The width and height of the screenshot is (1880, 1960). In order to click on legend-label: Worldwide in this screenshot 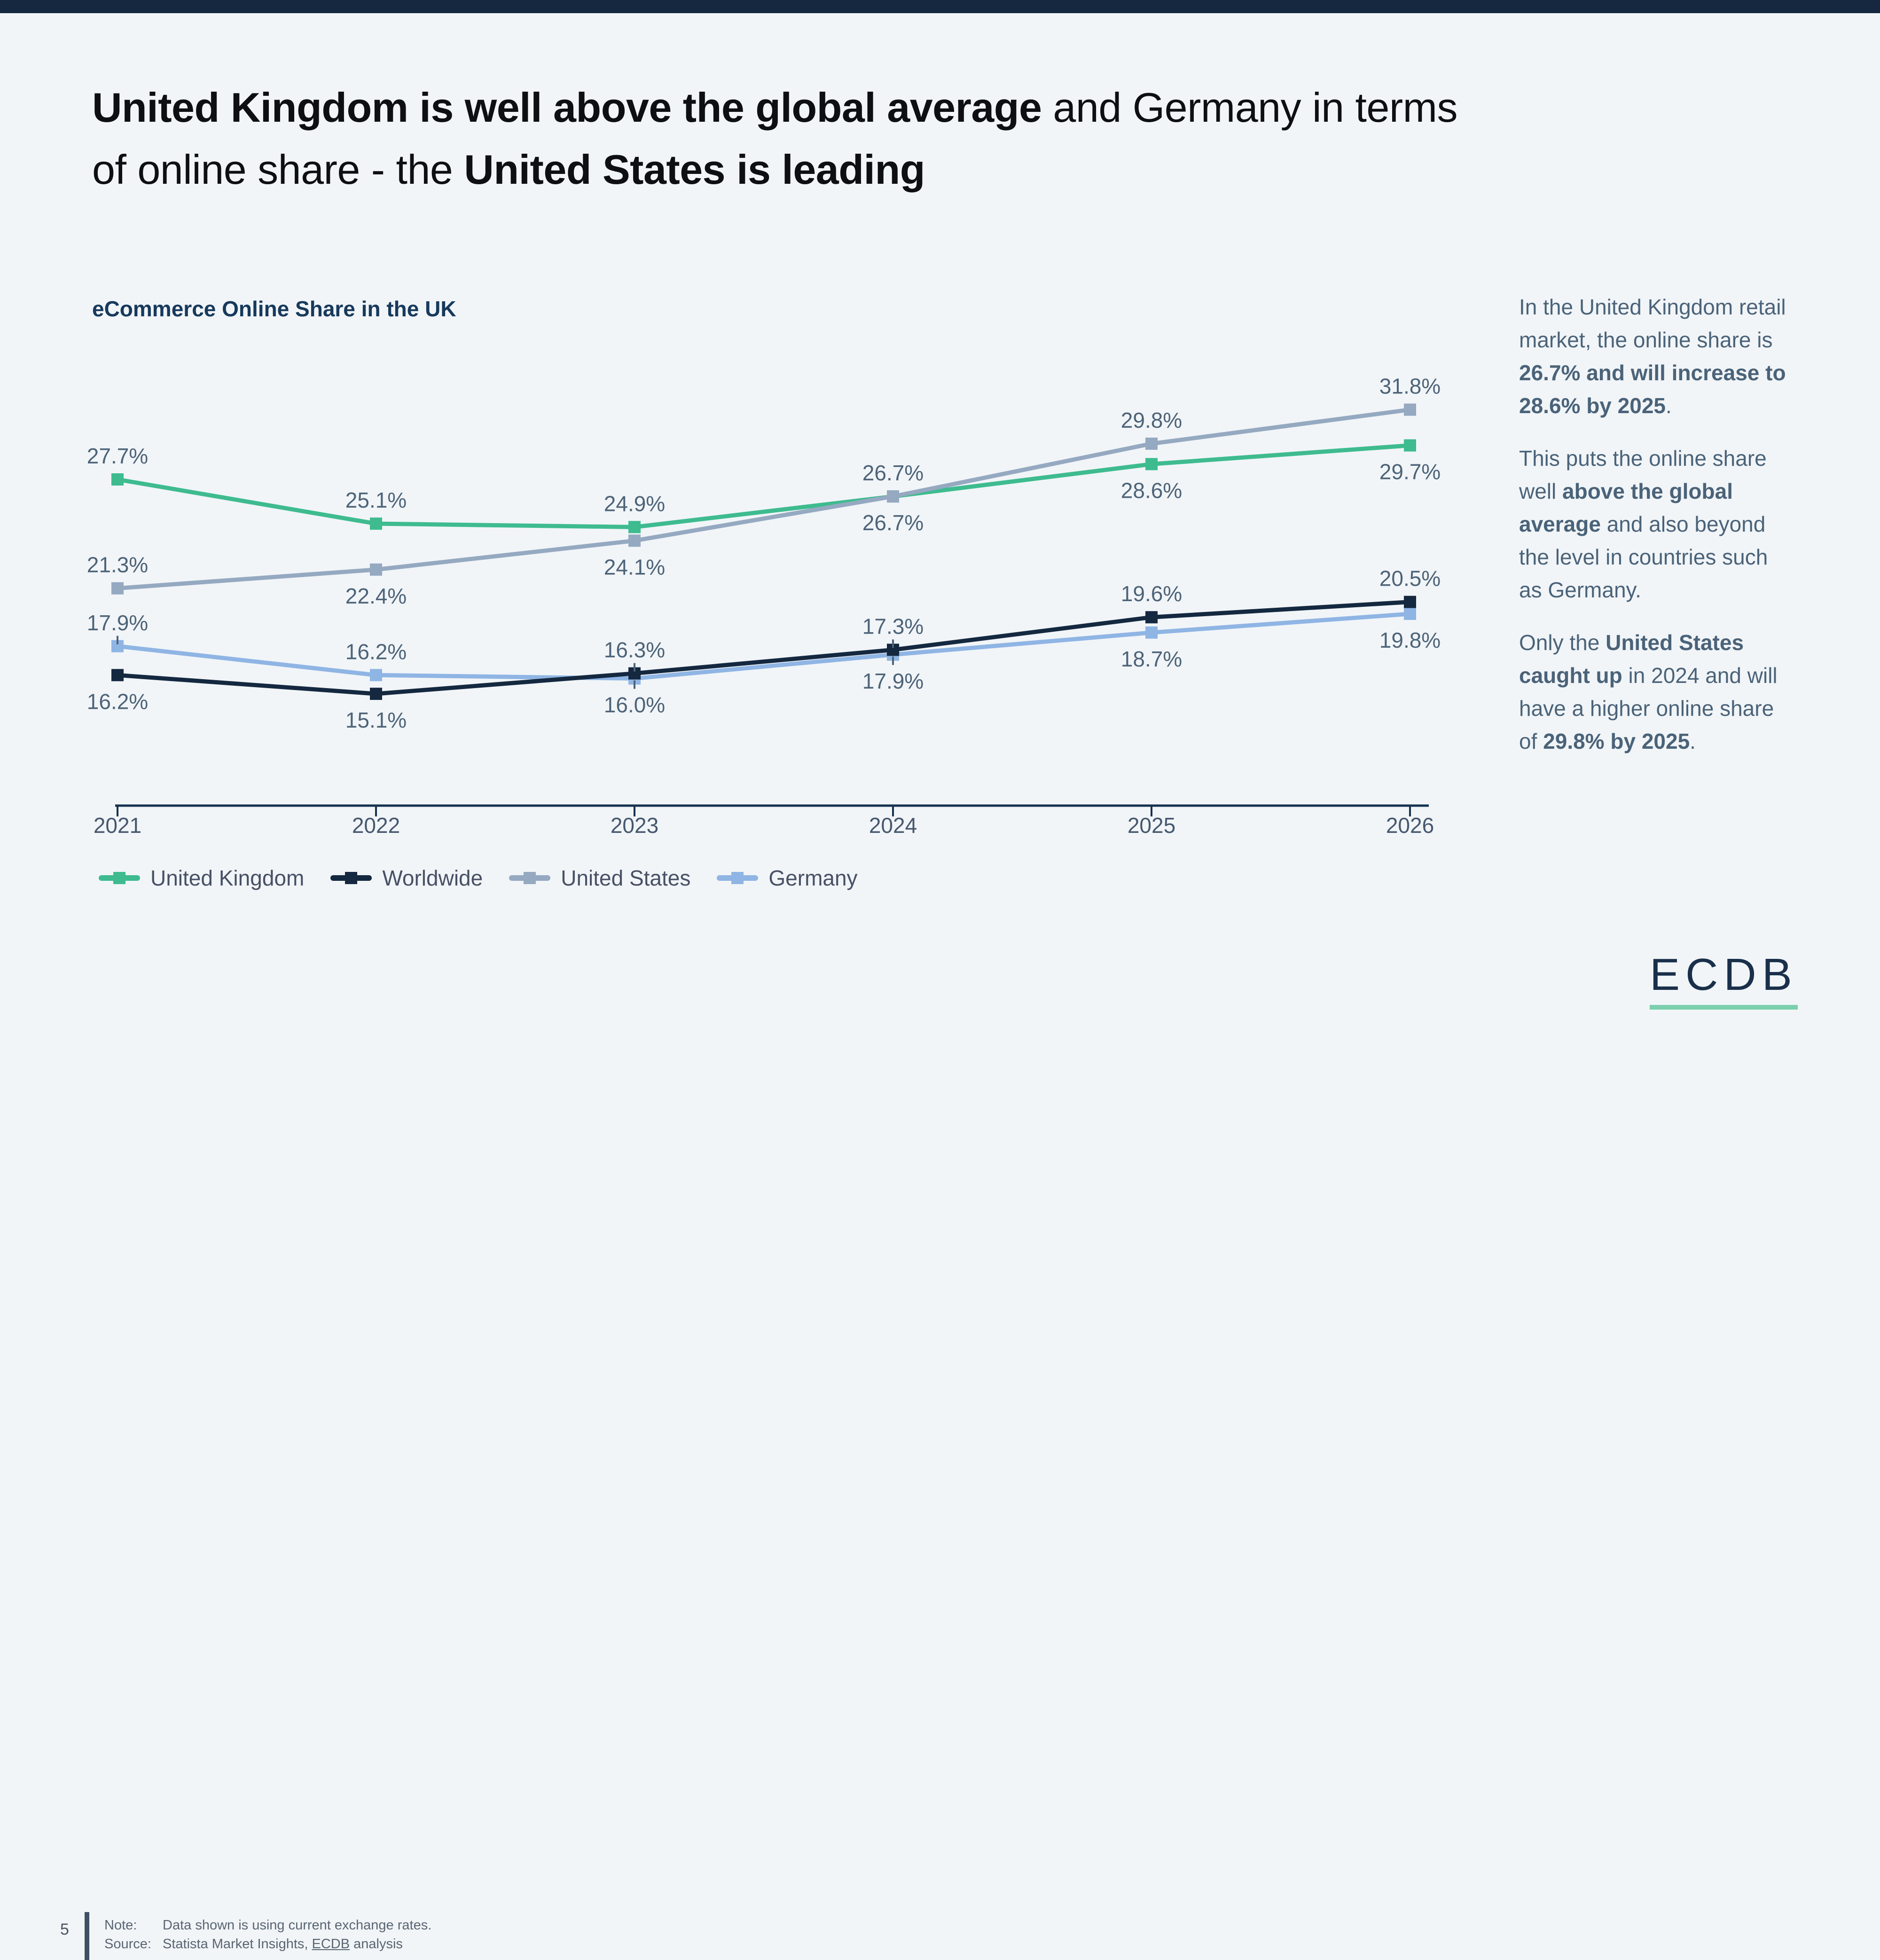, I will do `click(432, 878)`.